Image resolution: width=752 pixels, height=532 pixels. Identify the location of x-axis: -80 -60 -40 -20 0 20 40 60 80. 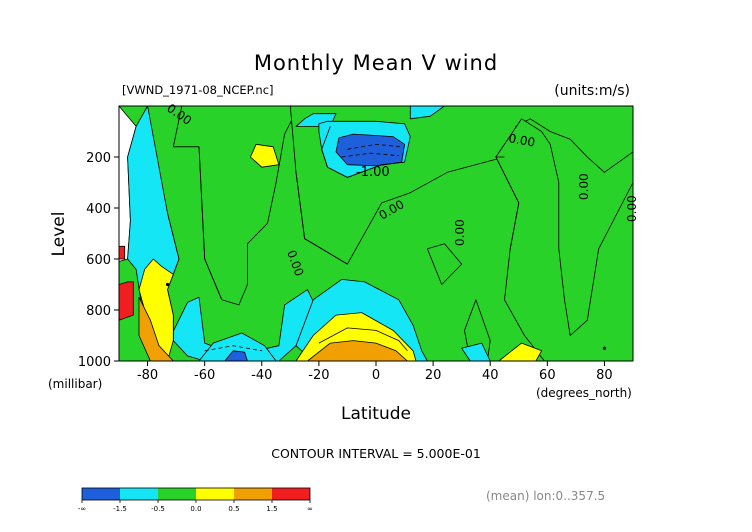
(375, 372).